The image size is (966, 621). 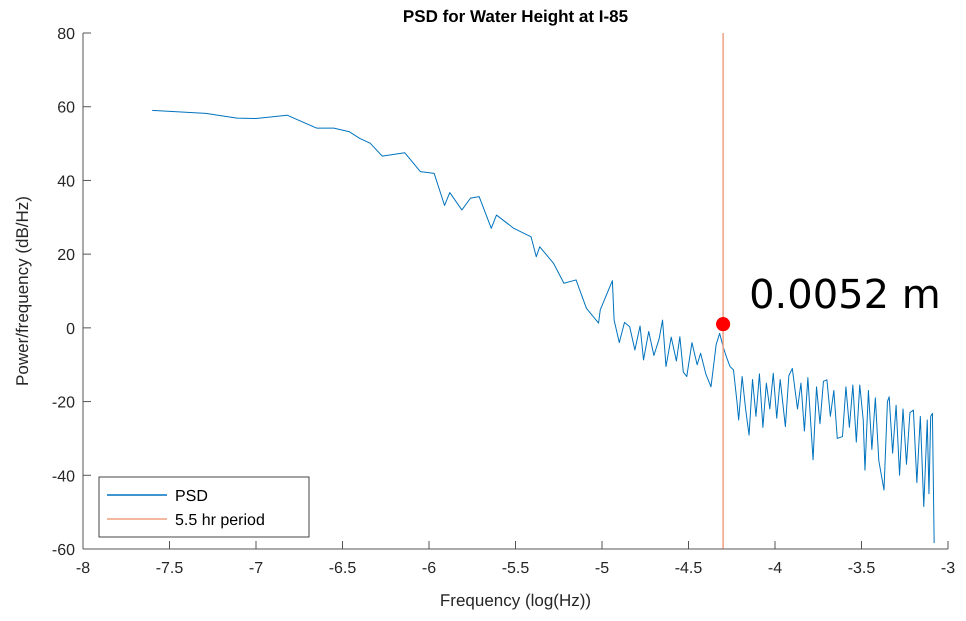 I want to click on legend-label: 5.5 hr period, so click(x=220, y=520).